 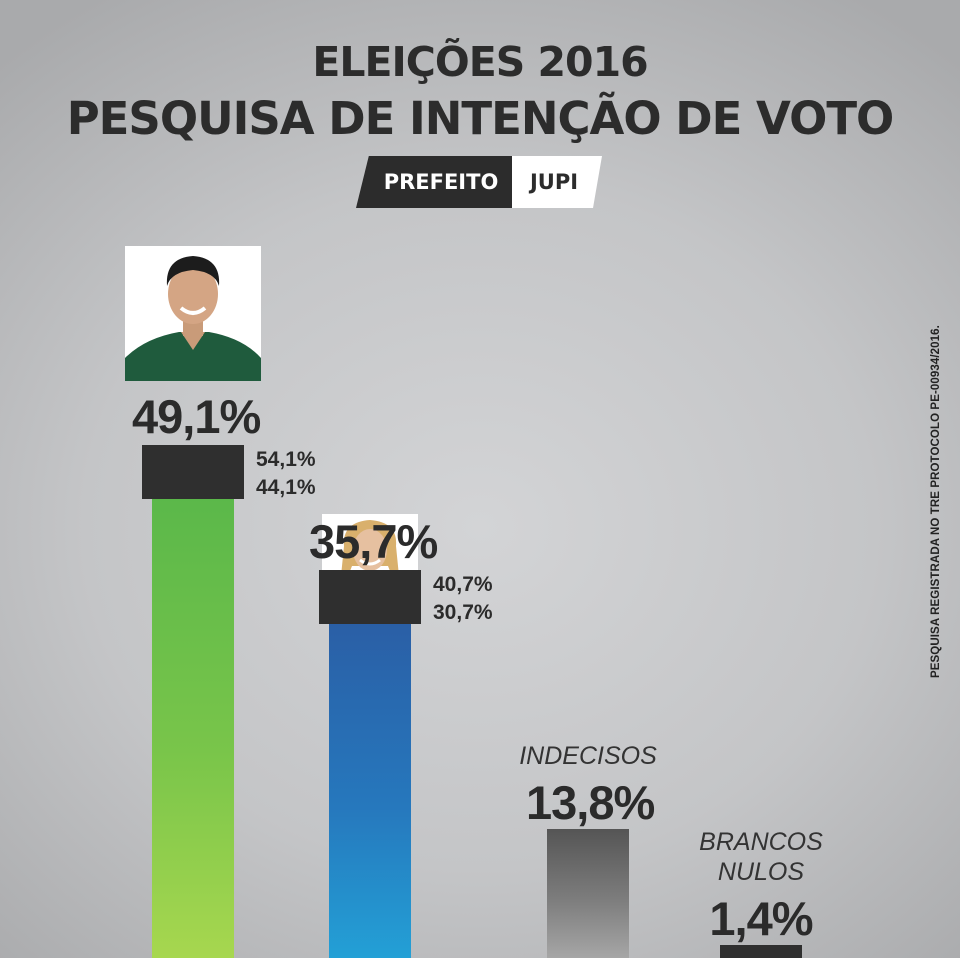 I want to click on office-badge: PREFEITO JUPI, so click(x=480, y=182).